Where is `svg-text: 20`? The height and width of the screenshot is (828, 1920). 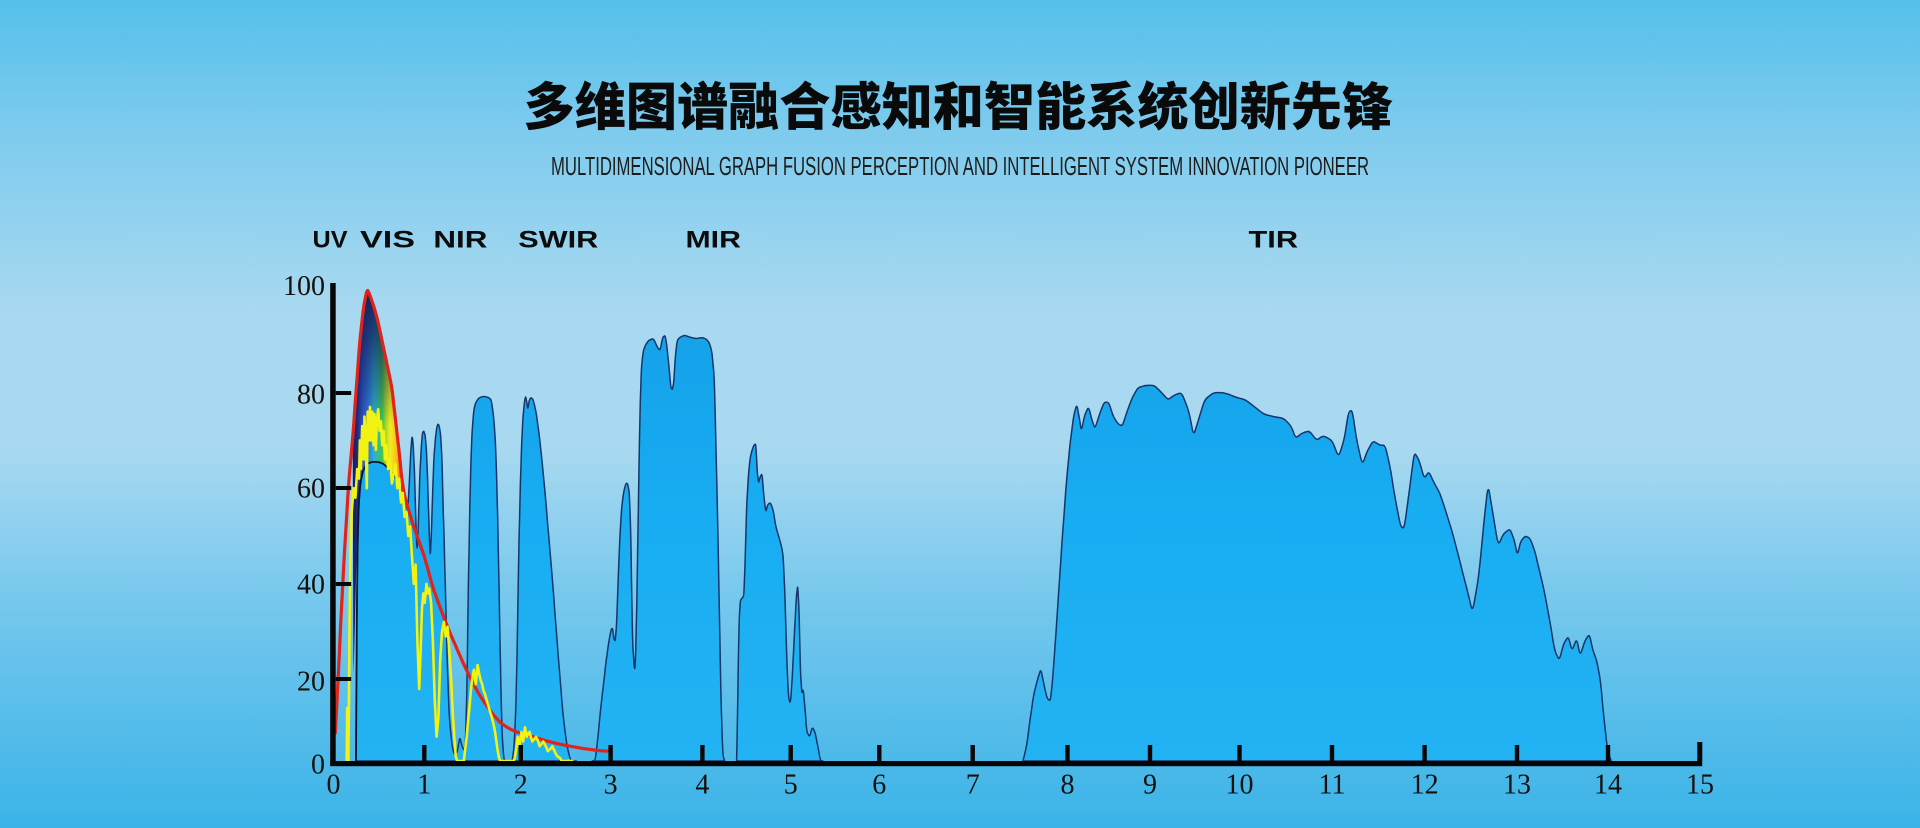 svg-text: 20 is located at coordinates (311, 682).